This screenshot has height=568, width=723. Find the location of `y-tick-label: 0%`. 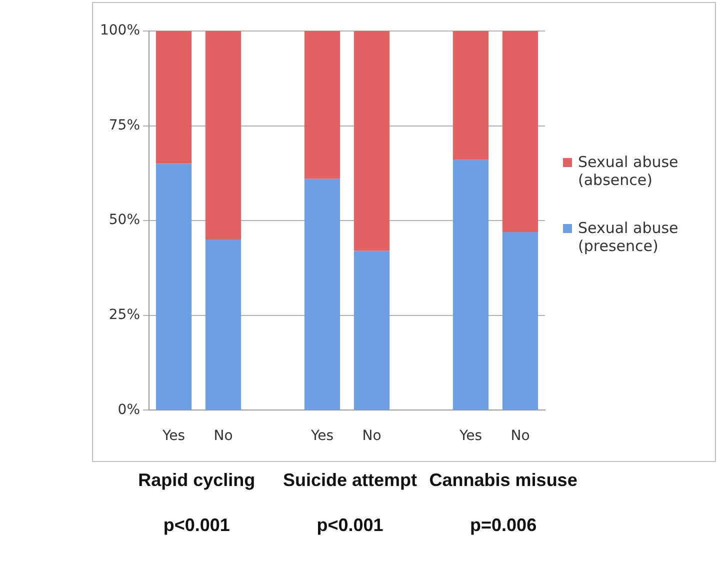

y-tick-label: 0% is located at coordinates (129, 410).